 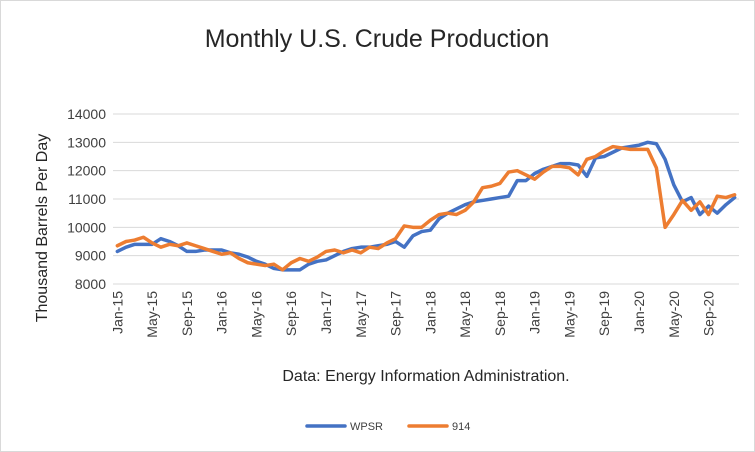 I want to click on y-tick-label: 10000, so click(x=86, y=227).